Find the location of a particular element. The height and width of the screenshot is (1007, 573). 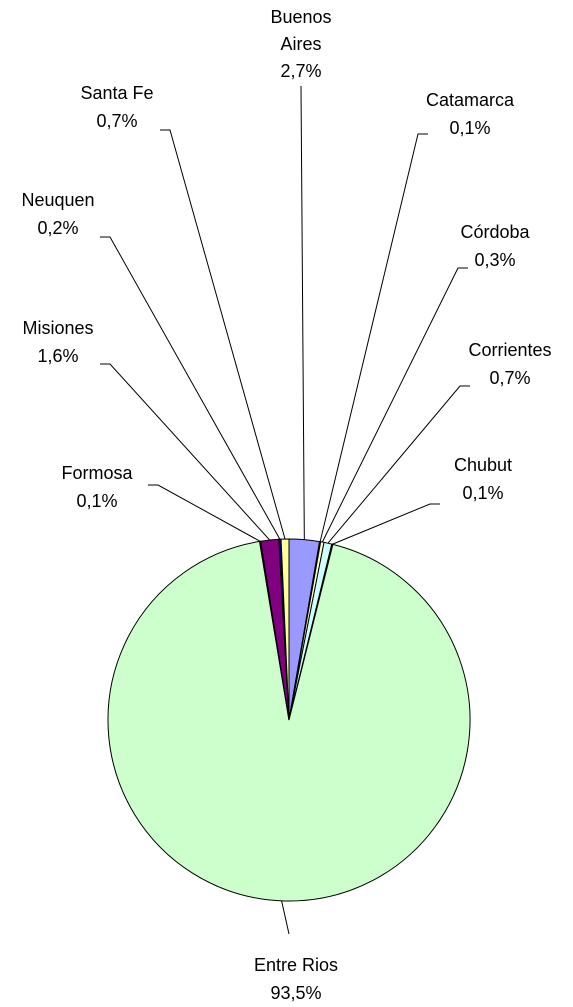

slice-label: Buenos Aires 2,7% is located at coordinates (301, 44).